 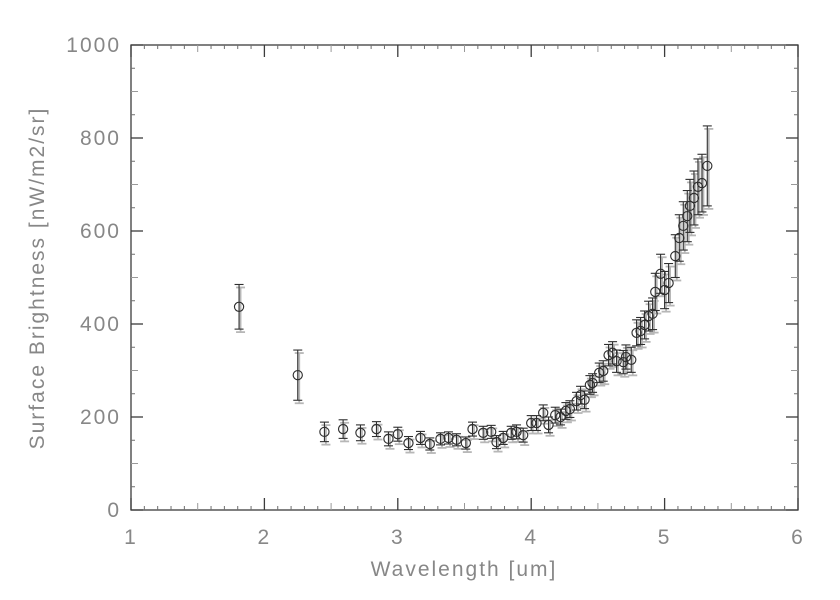 I want to click on x-tick-label: 3, so click(x=398, y=537).